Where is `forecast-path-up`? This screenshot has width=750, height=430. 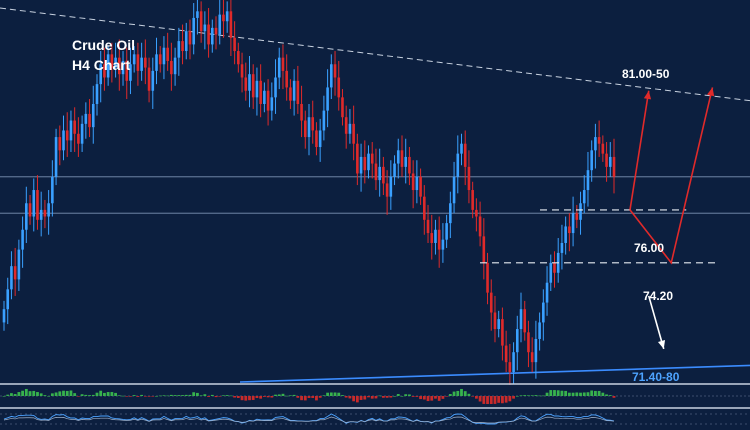
forecast-path-up is located at coordinates (639, 150).